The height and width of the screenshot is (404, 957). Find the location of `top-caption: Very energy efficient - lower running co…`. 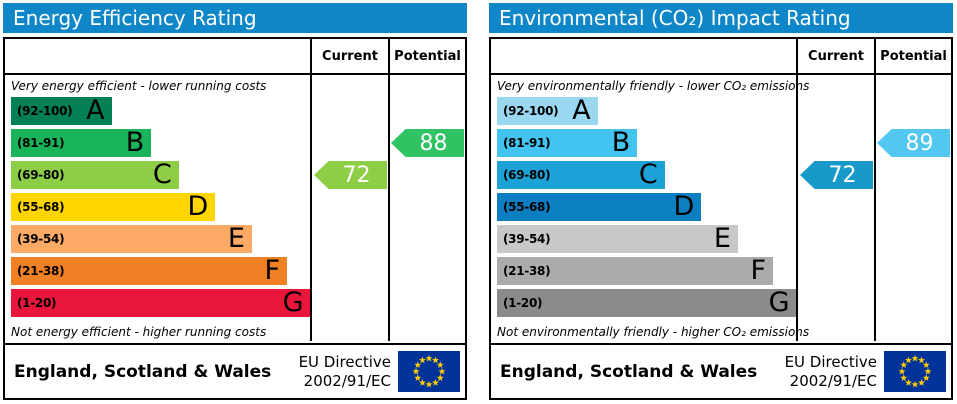

top-caption: Very energy efficient - lower running co… is located at coordinates (139, 86).